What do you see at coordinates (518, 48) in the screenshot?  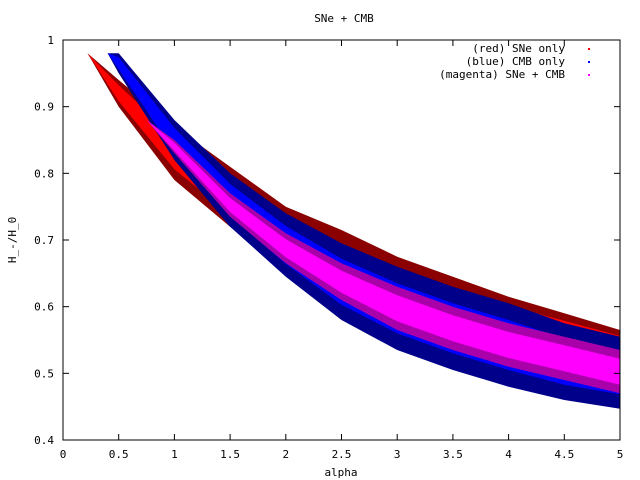 I see `legend-label: (red) SNe only` at bounding box center [518, 48].